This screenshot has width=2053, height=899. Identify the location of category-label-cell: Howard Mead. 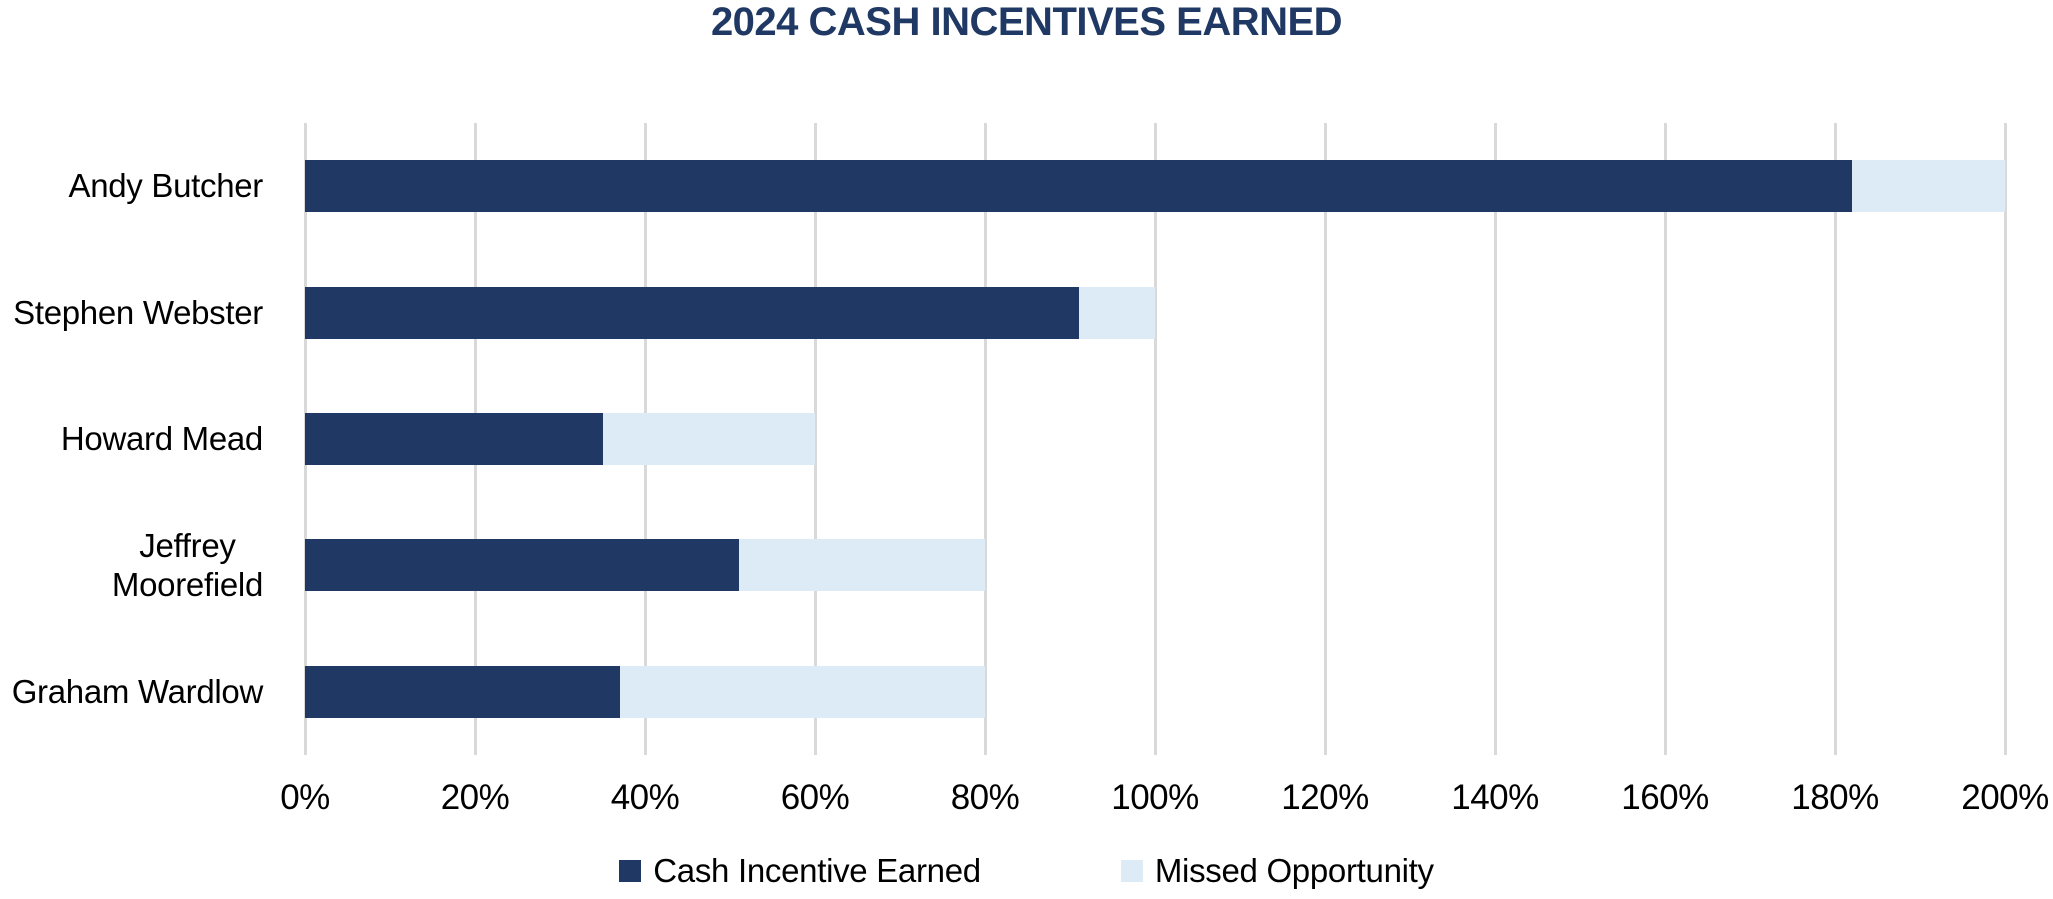
(141, 439).